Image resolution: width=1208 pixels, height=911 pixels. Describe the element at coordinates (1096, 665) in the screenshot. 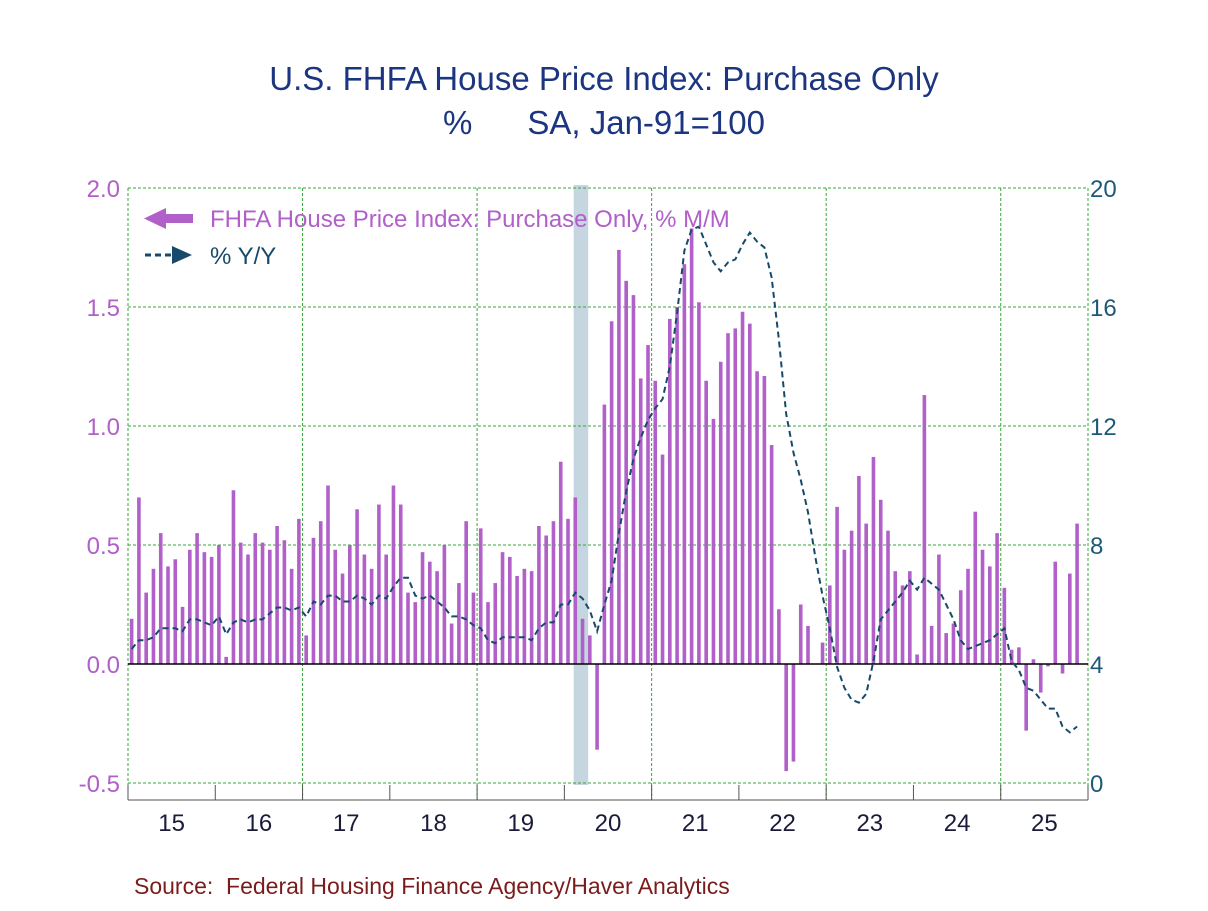

I see `right-tick-label: 4` at that location.